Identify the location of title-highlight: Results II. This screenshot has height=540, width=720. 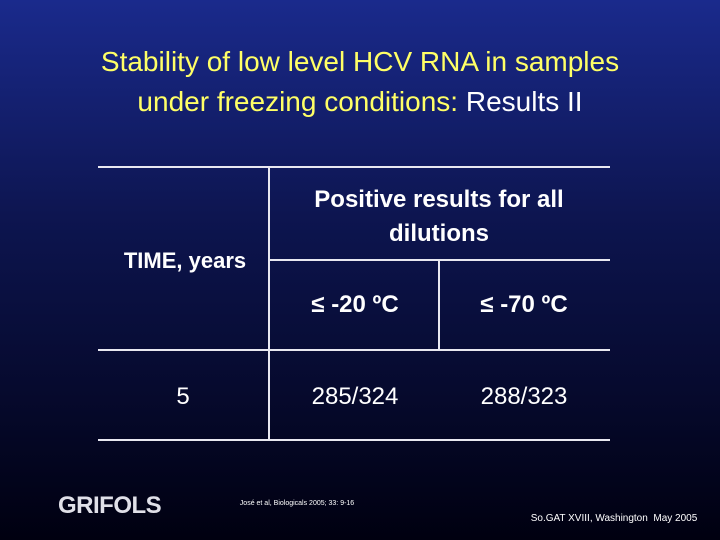
(524, 101).